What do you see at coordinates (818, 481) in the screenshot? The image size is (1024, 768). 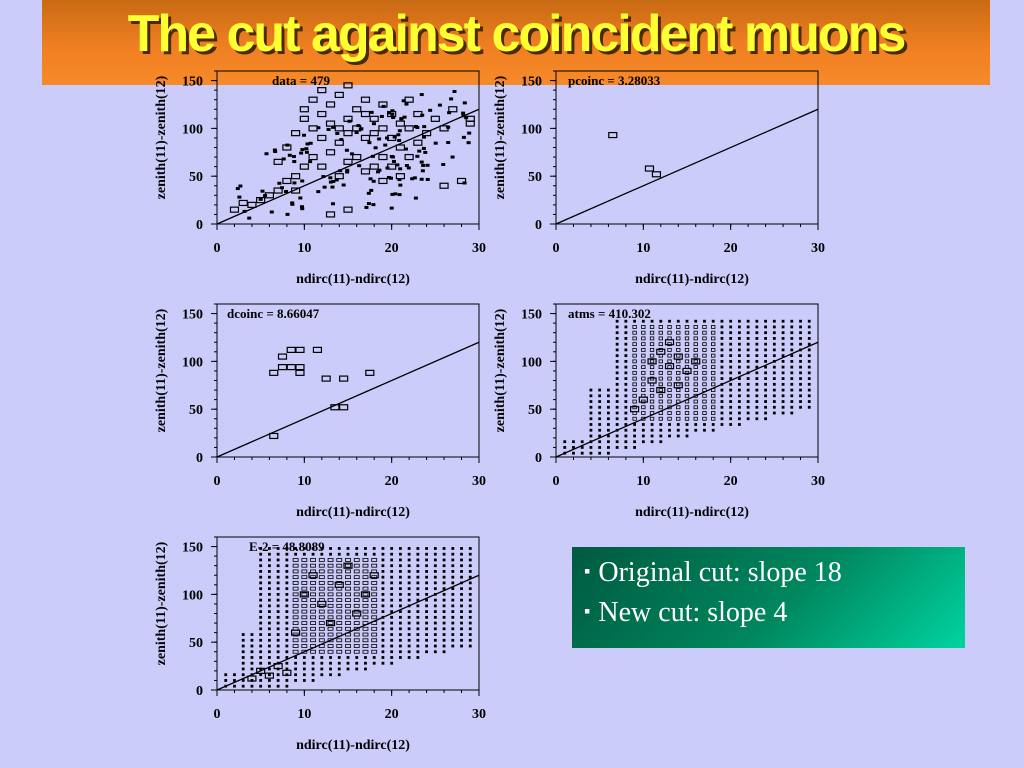 I see `x-tick-label: 30` at bounding box center [818, 481].